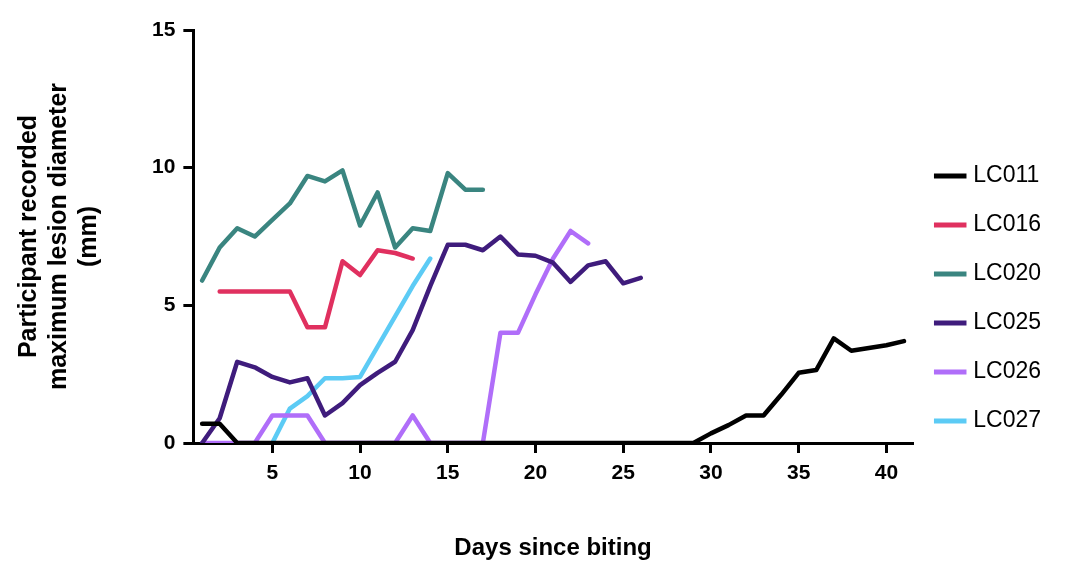  I want to click on x-tick-label: 15, so click(448, 472).